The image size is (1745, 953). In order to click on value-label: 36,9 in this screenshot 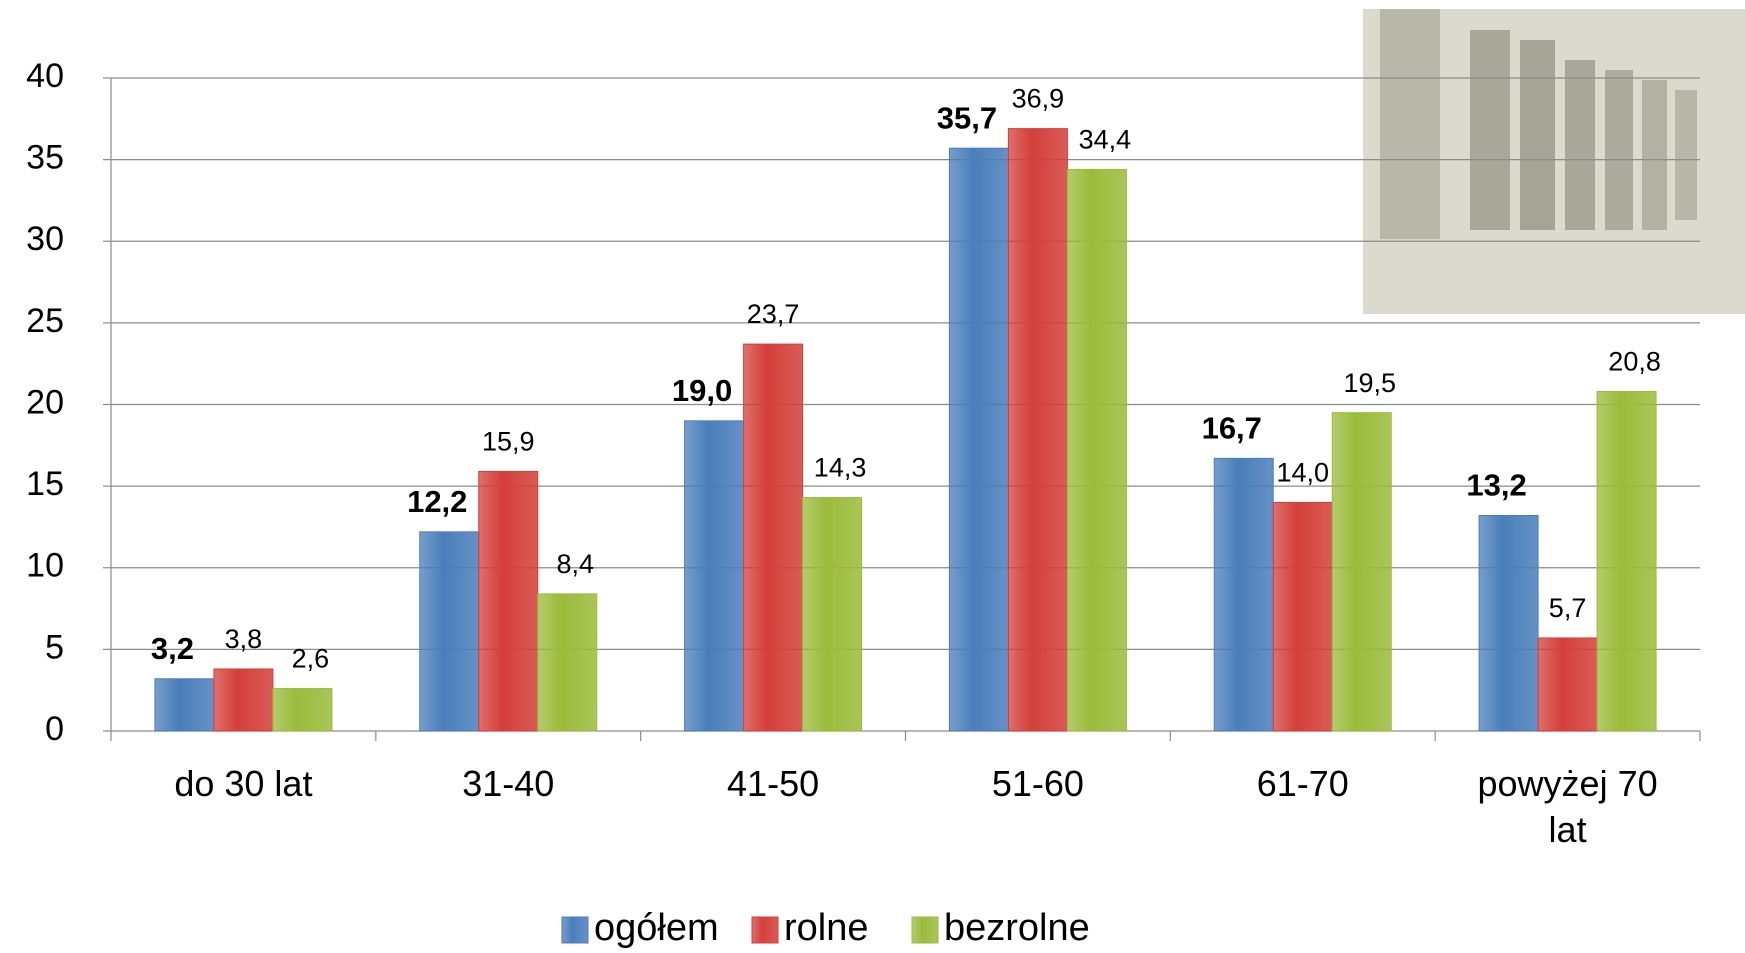, I will do `click(1038, 99)`.